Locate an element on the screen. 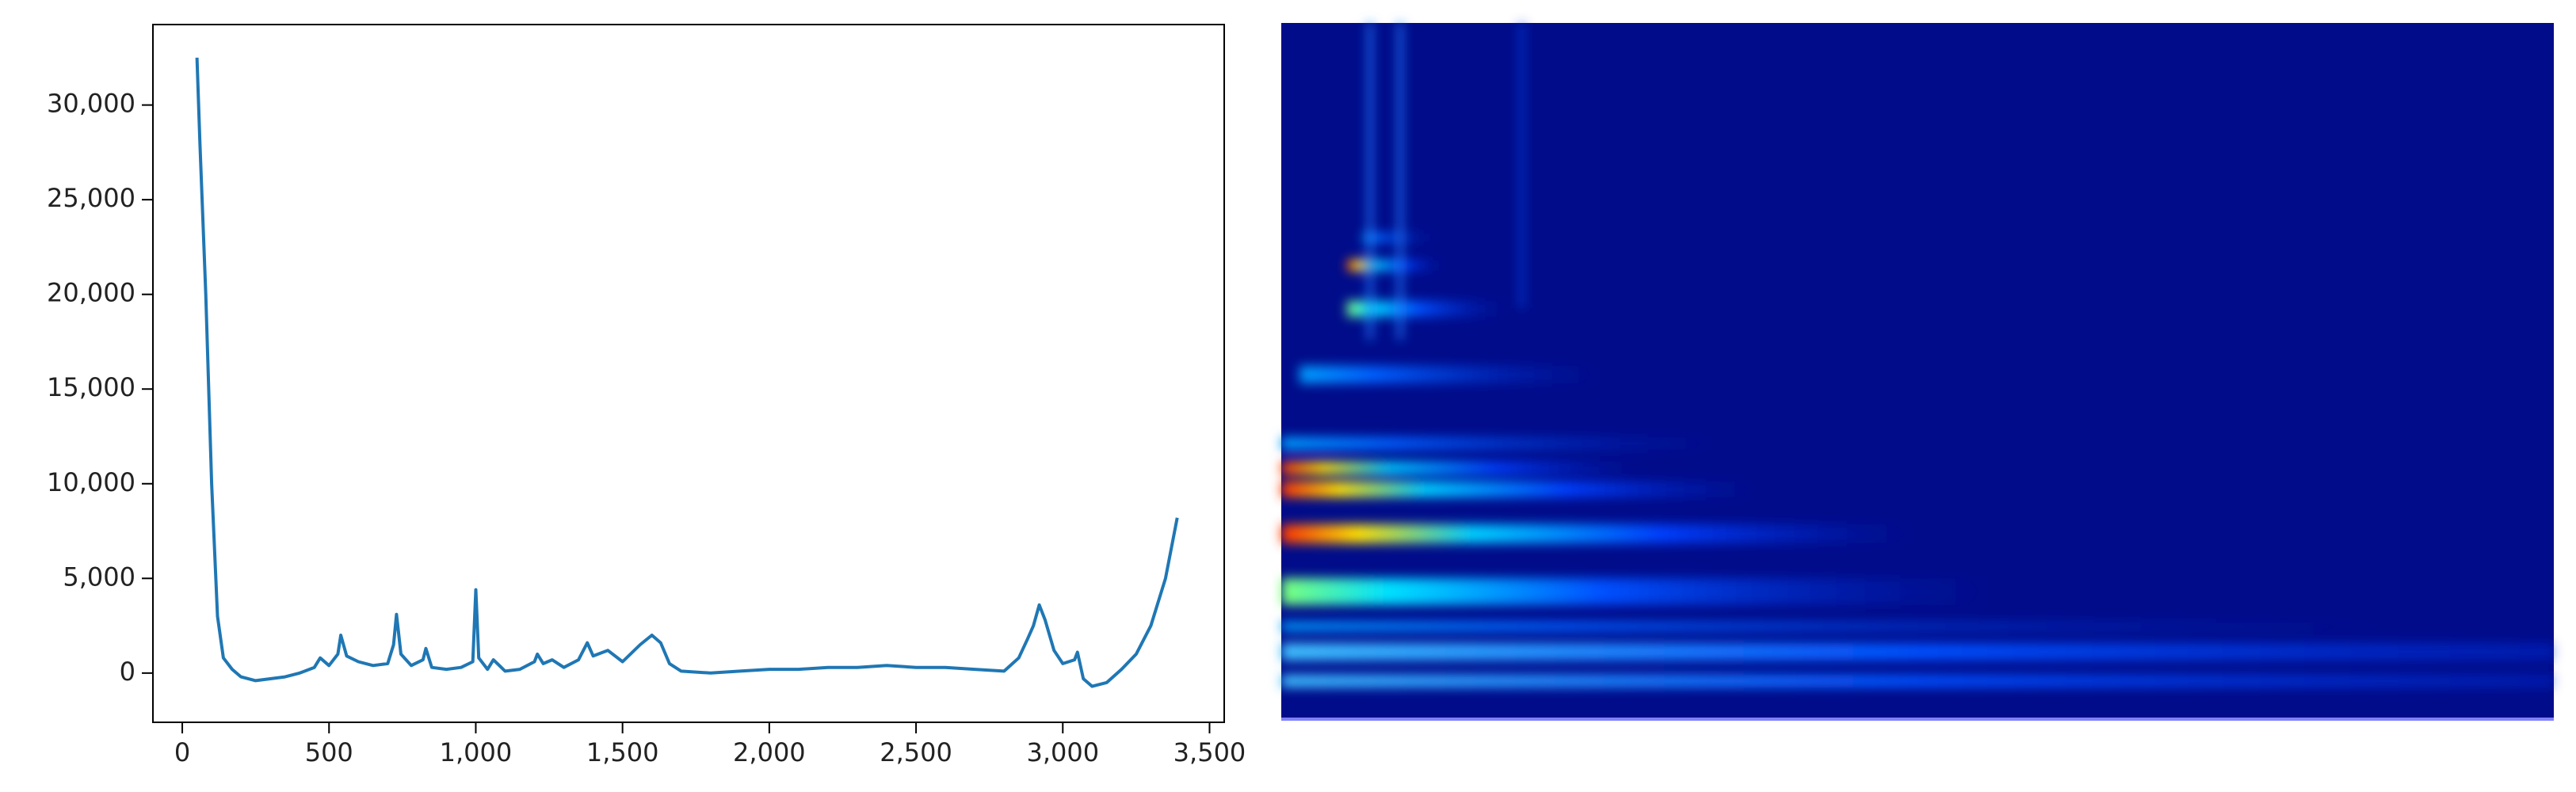  y-tick-label: 25,000 is located at coordinates (91, 198).